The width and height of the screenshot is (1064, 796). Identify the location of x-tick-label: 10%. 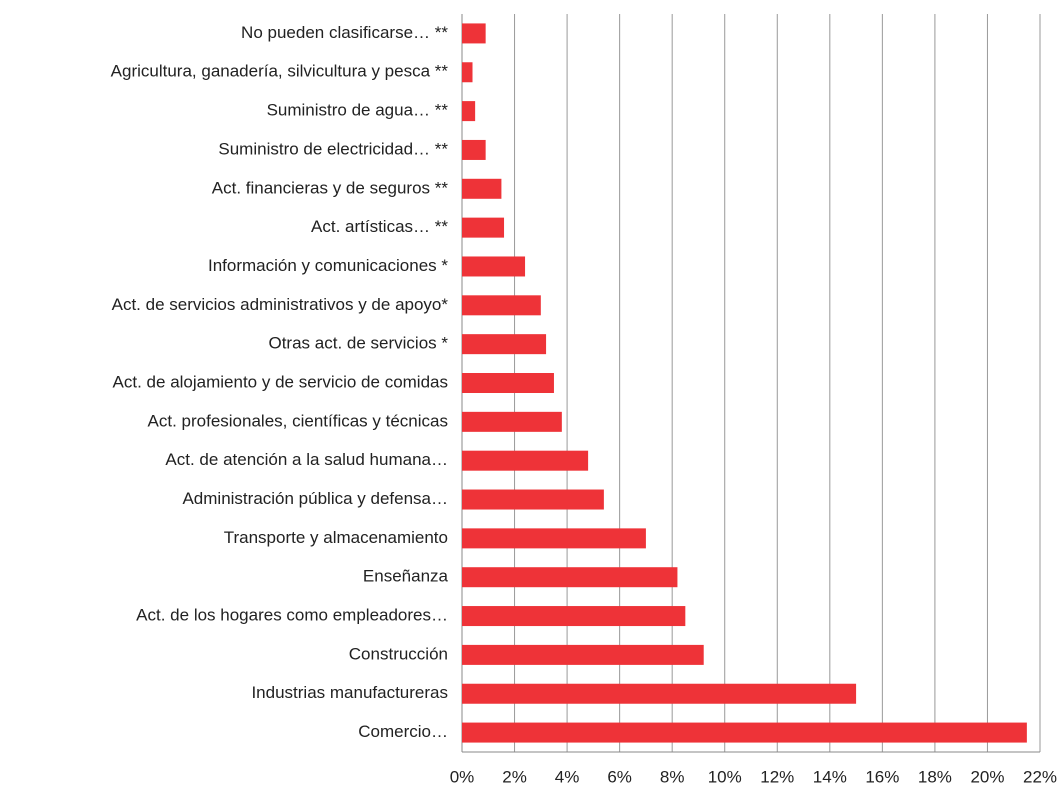
(725, 776).